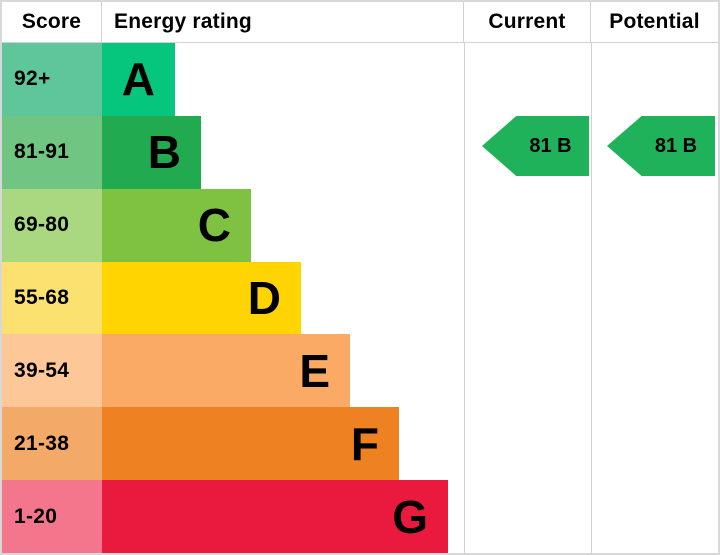  Describe the element at coordinates (283, 22) in the screenshot. I see `header-energy-rating: Energy rating` at that location.